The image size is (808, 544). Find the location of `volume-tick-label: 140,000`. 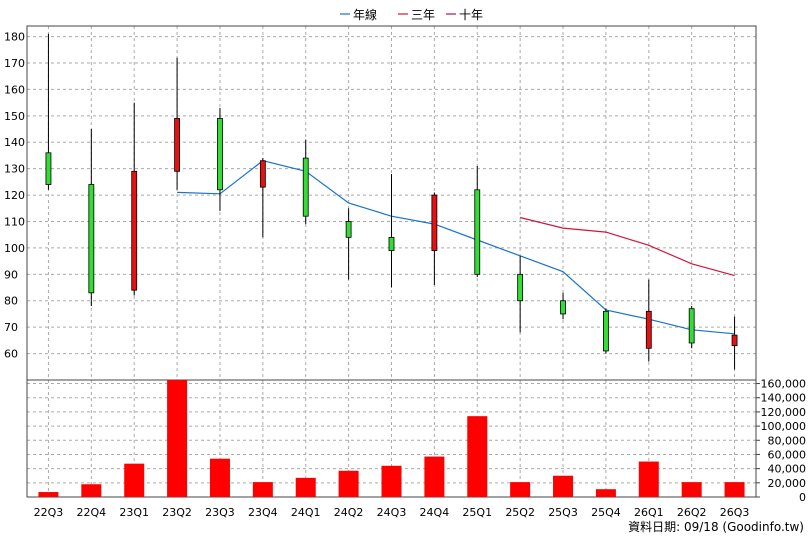

volume-tick-label: 140,000 is located at coordinates (784, 398).